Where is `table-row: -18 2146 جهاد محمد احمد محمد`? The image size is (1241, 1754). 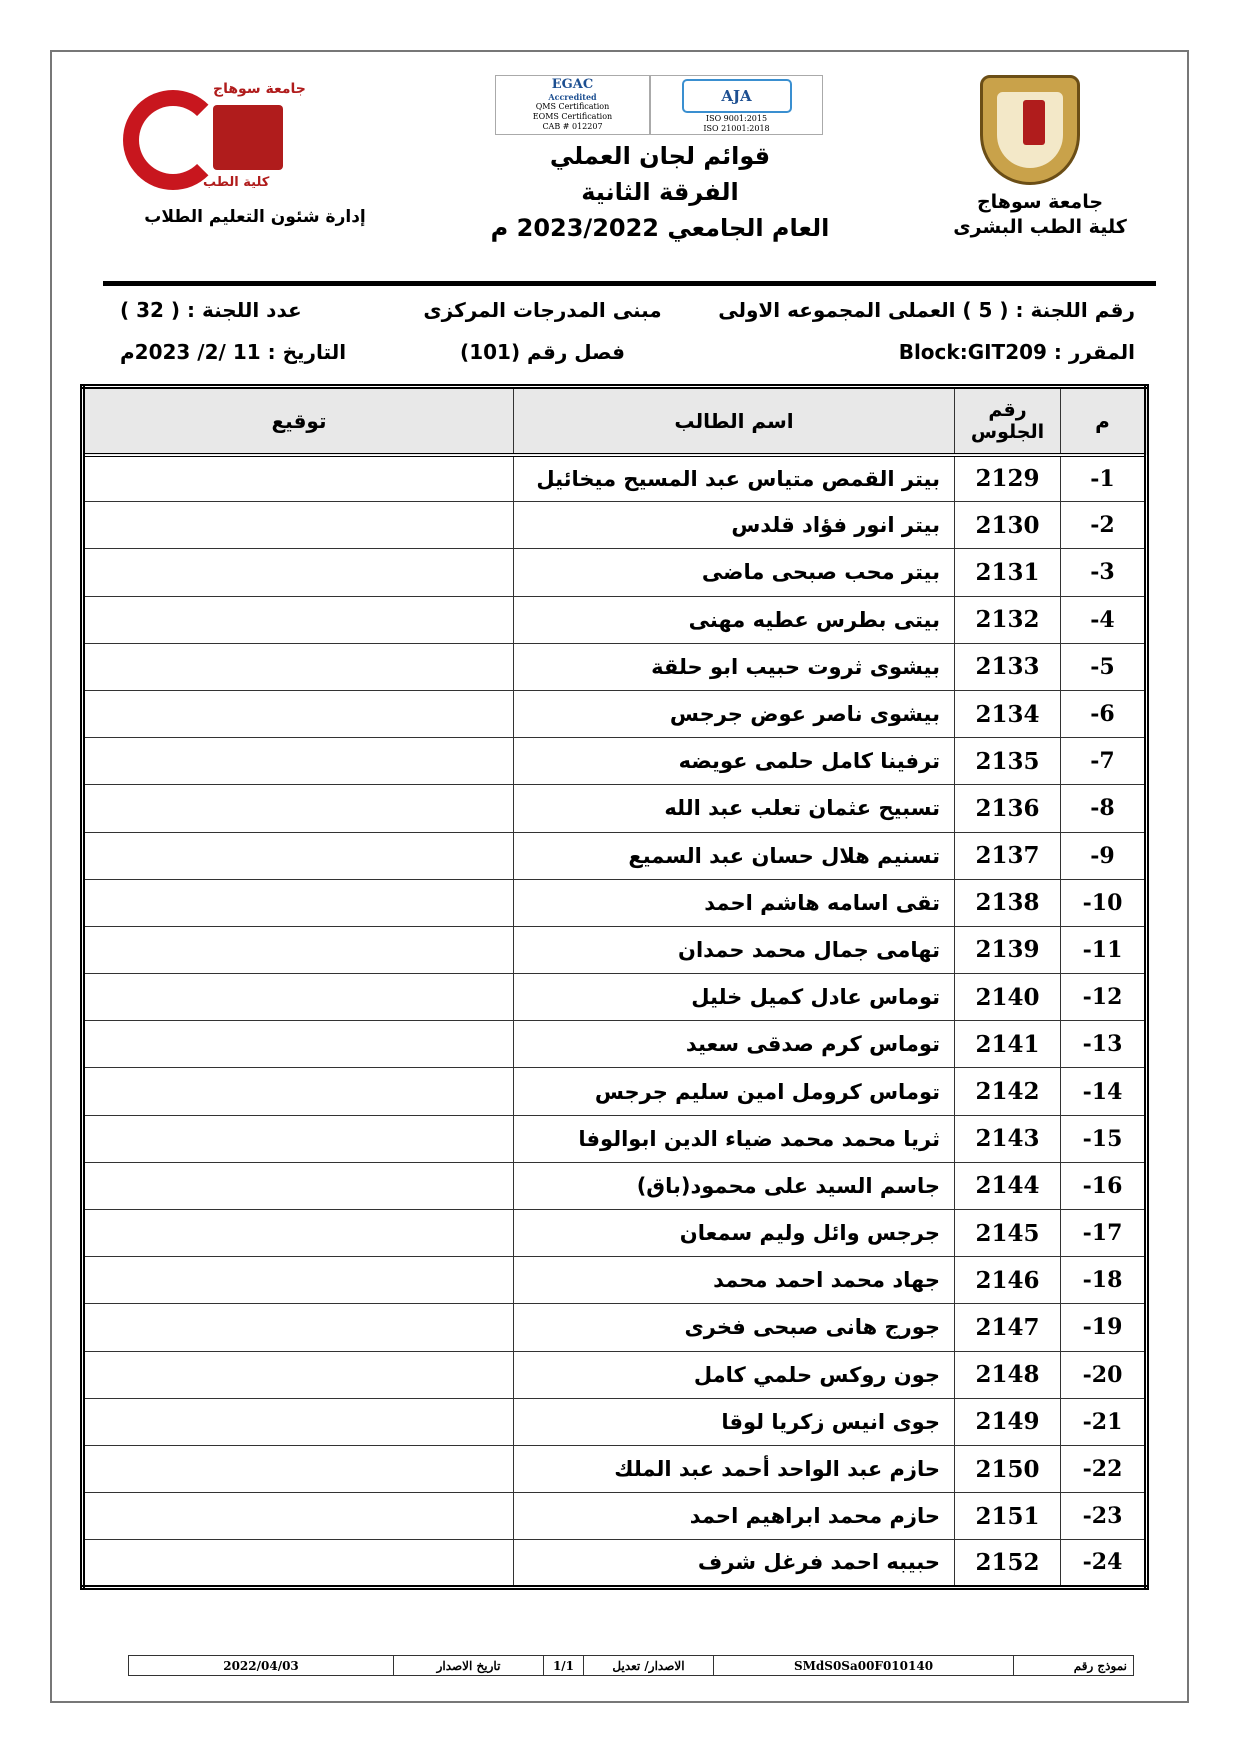 table-row: -18 2146 جهاد محمد احمد محمد is located at coordinates (614, 1280).